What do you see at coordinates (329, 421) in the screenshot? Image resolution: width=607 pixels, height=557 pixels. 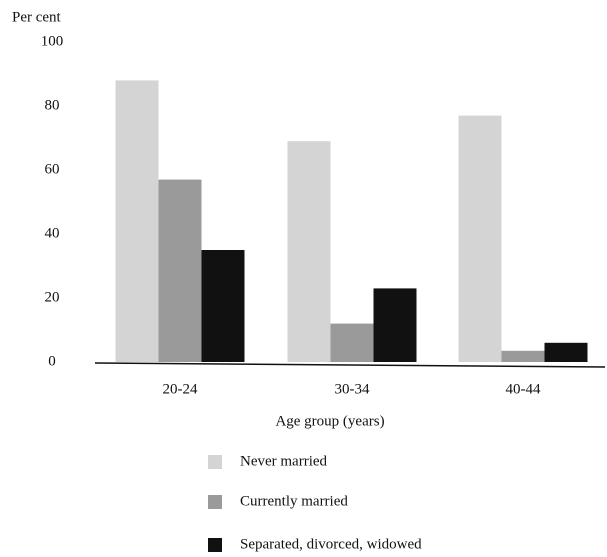 I see `x-axis-label: Age group (years)` at bounding box center [329, 421].